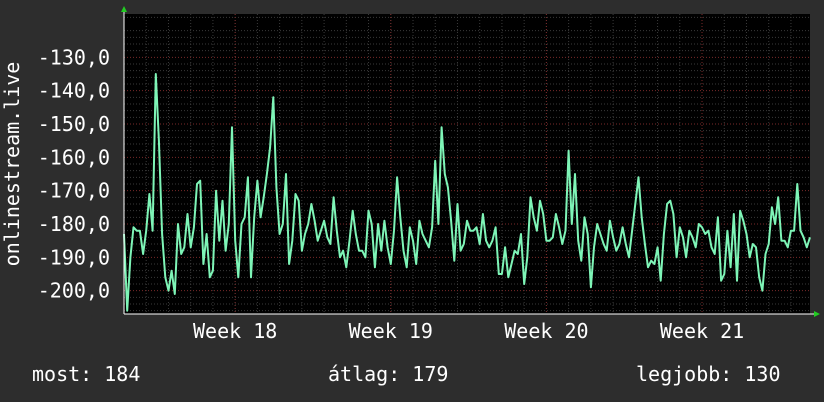 The width and height of the screenshot is (824, 402). I want to click on y-axis-label: onlinestream.live, so click(12, 164).